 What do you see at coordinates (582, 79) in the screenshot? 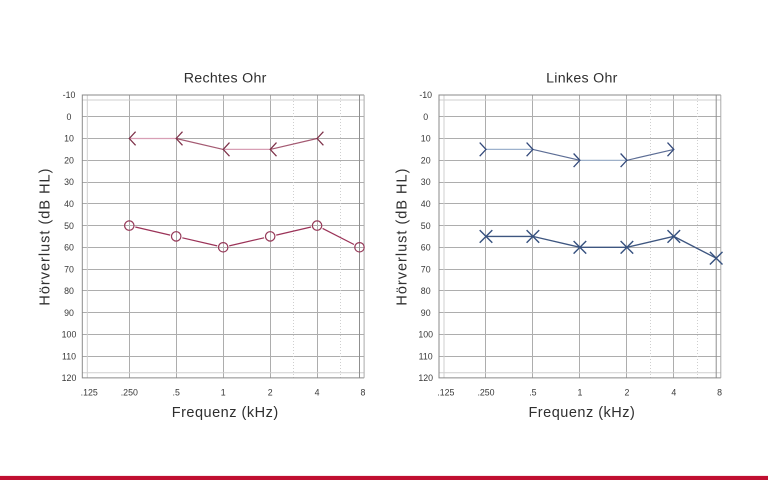
I see `svg-text: Linkes Ohr` at bounding box center [582, 79].